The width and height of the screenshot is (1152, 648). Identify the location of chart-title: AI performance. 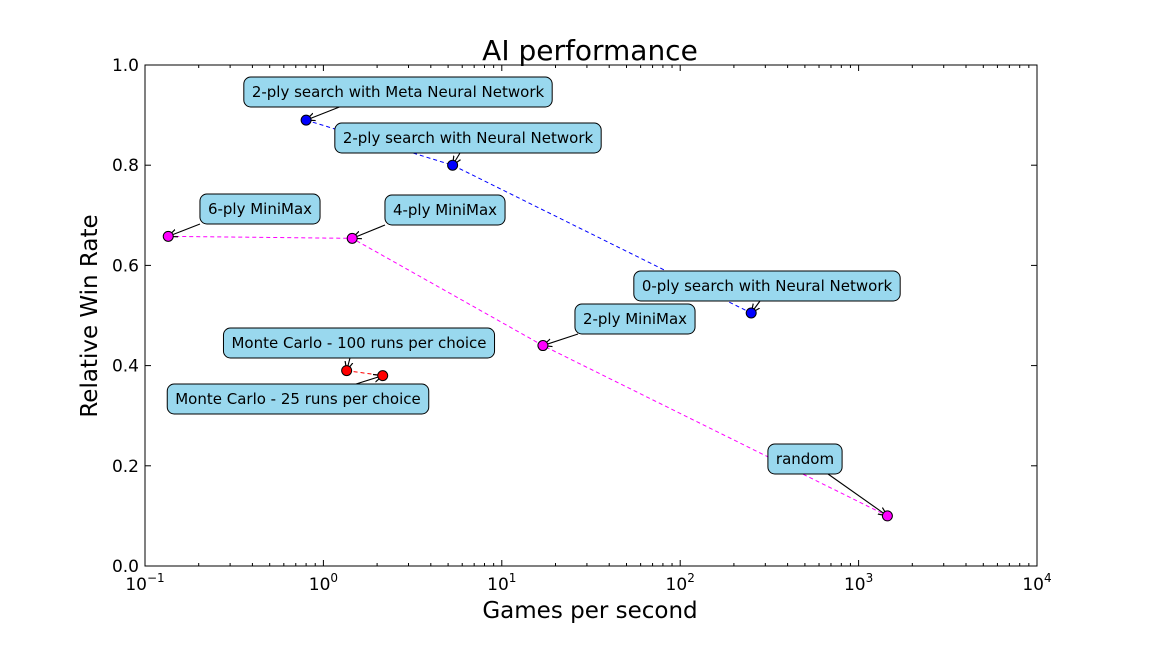
(590, 50).